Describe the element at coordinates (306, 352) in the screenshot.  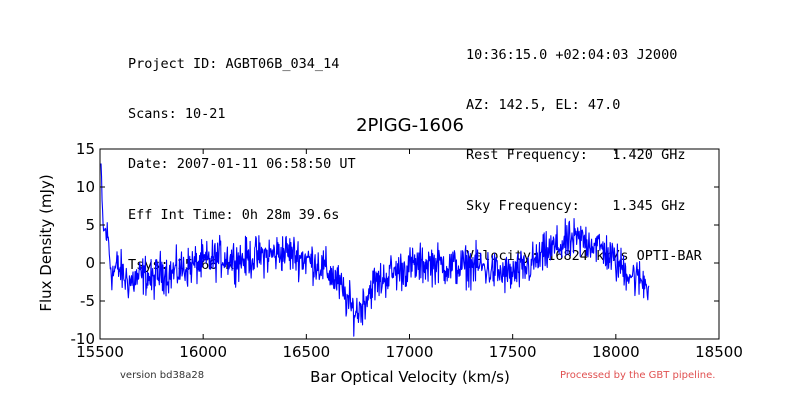
I see `x-tick-label: 16500` at that location.